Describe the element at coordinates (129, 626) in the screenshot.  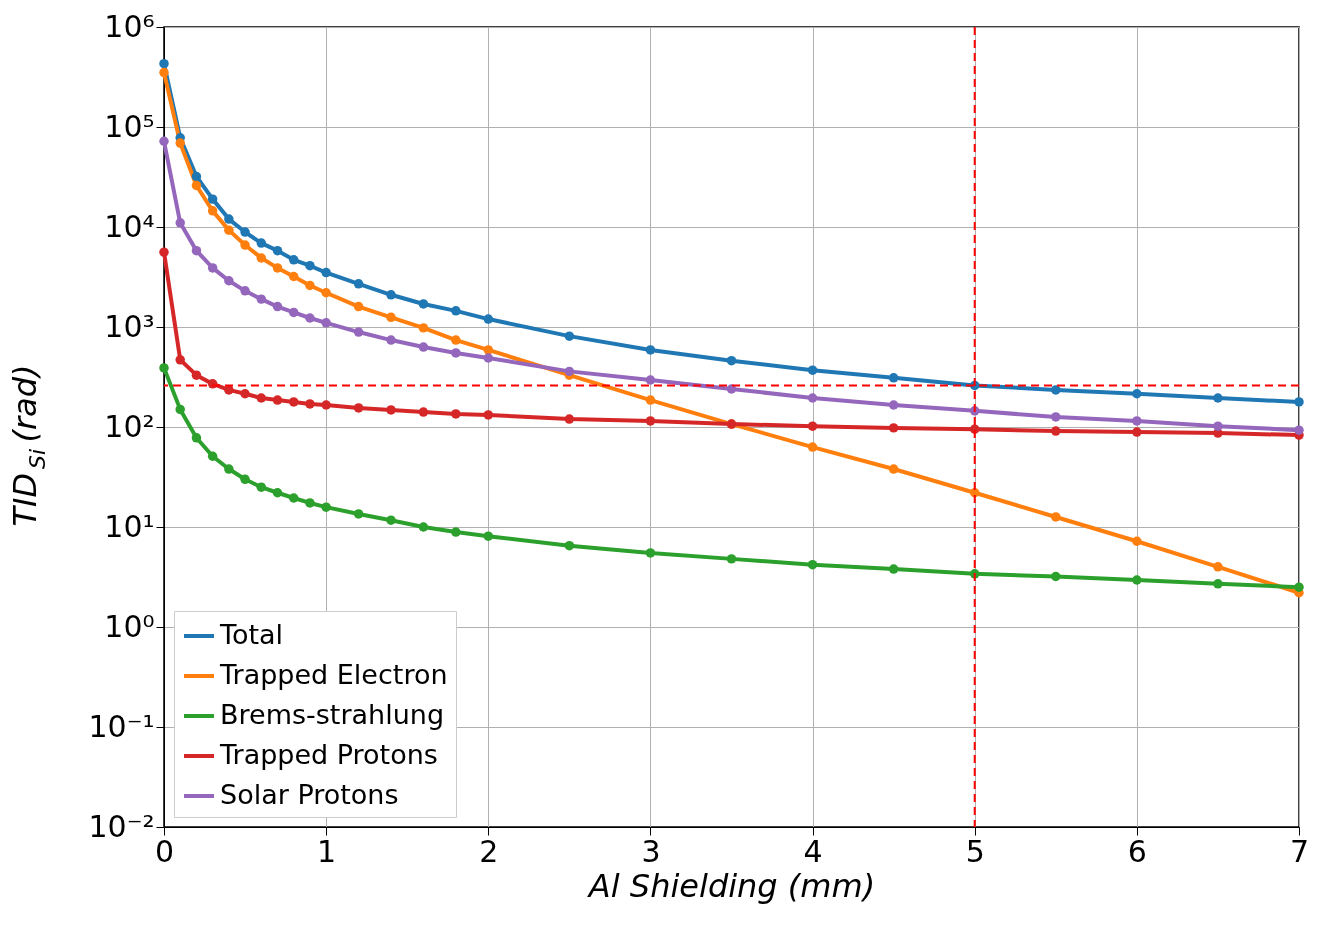
I see `y-tick-label: 10⁰` at that location.